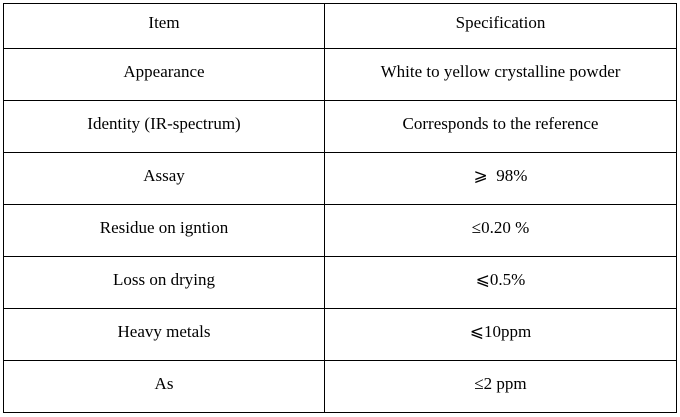 Image resolution: width=680 pixels, height=417 pixels. Describe the element at coordinates (500, 386) in the screenshot. I see `spec-cell: ≤2 ppm` at that location.